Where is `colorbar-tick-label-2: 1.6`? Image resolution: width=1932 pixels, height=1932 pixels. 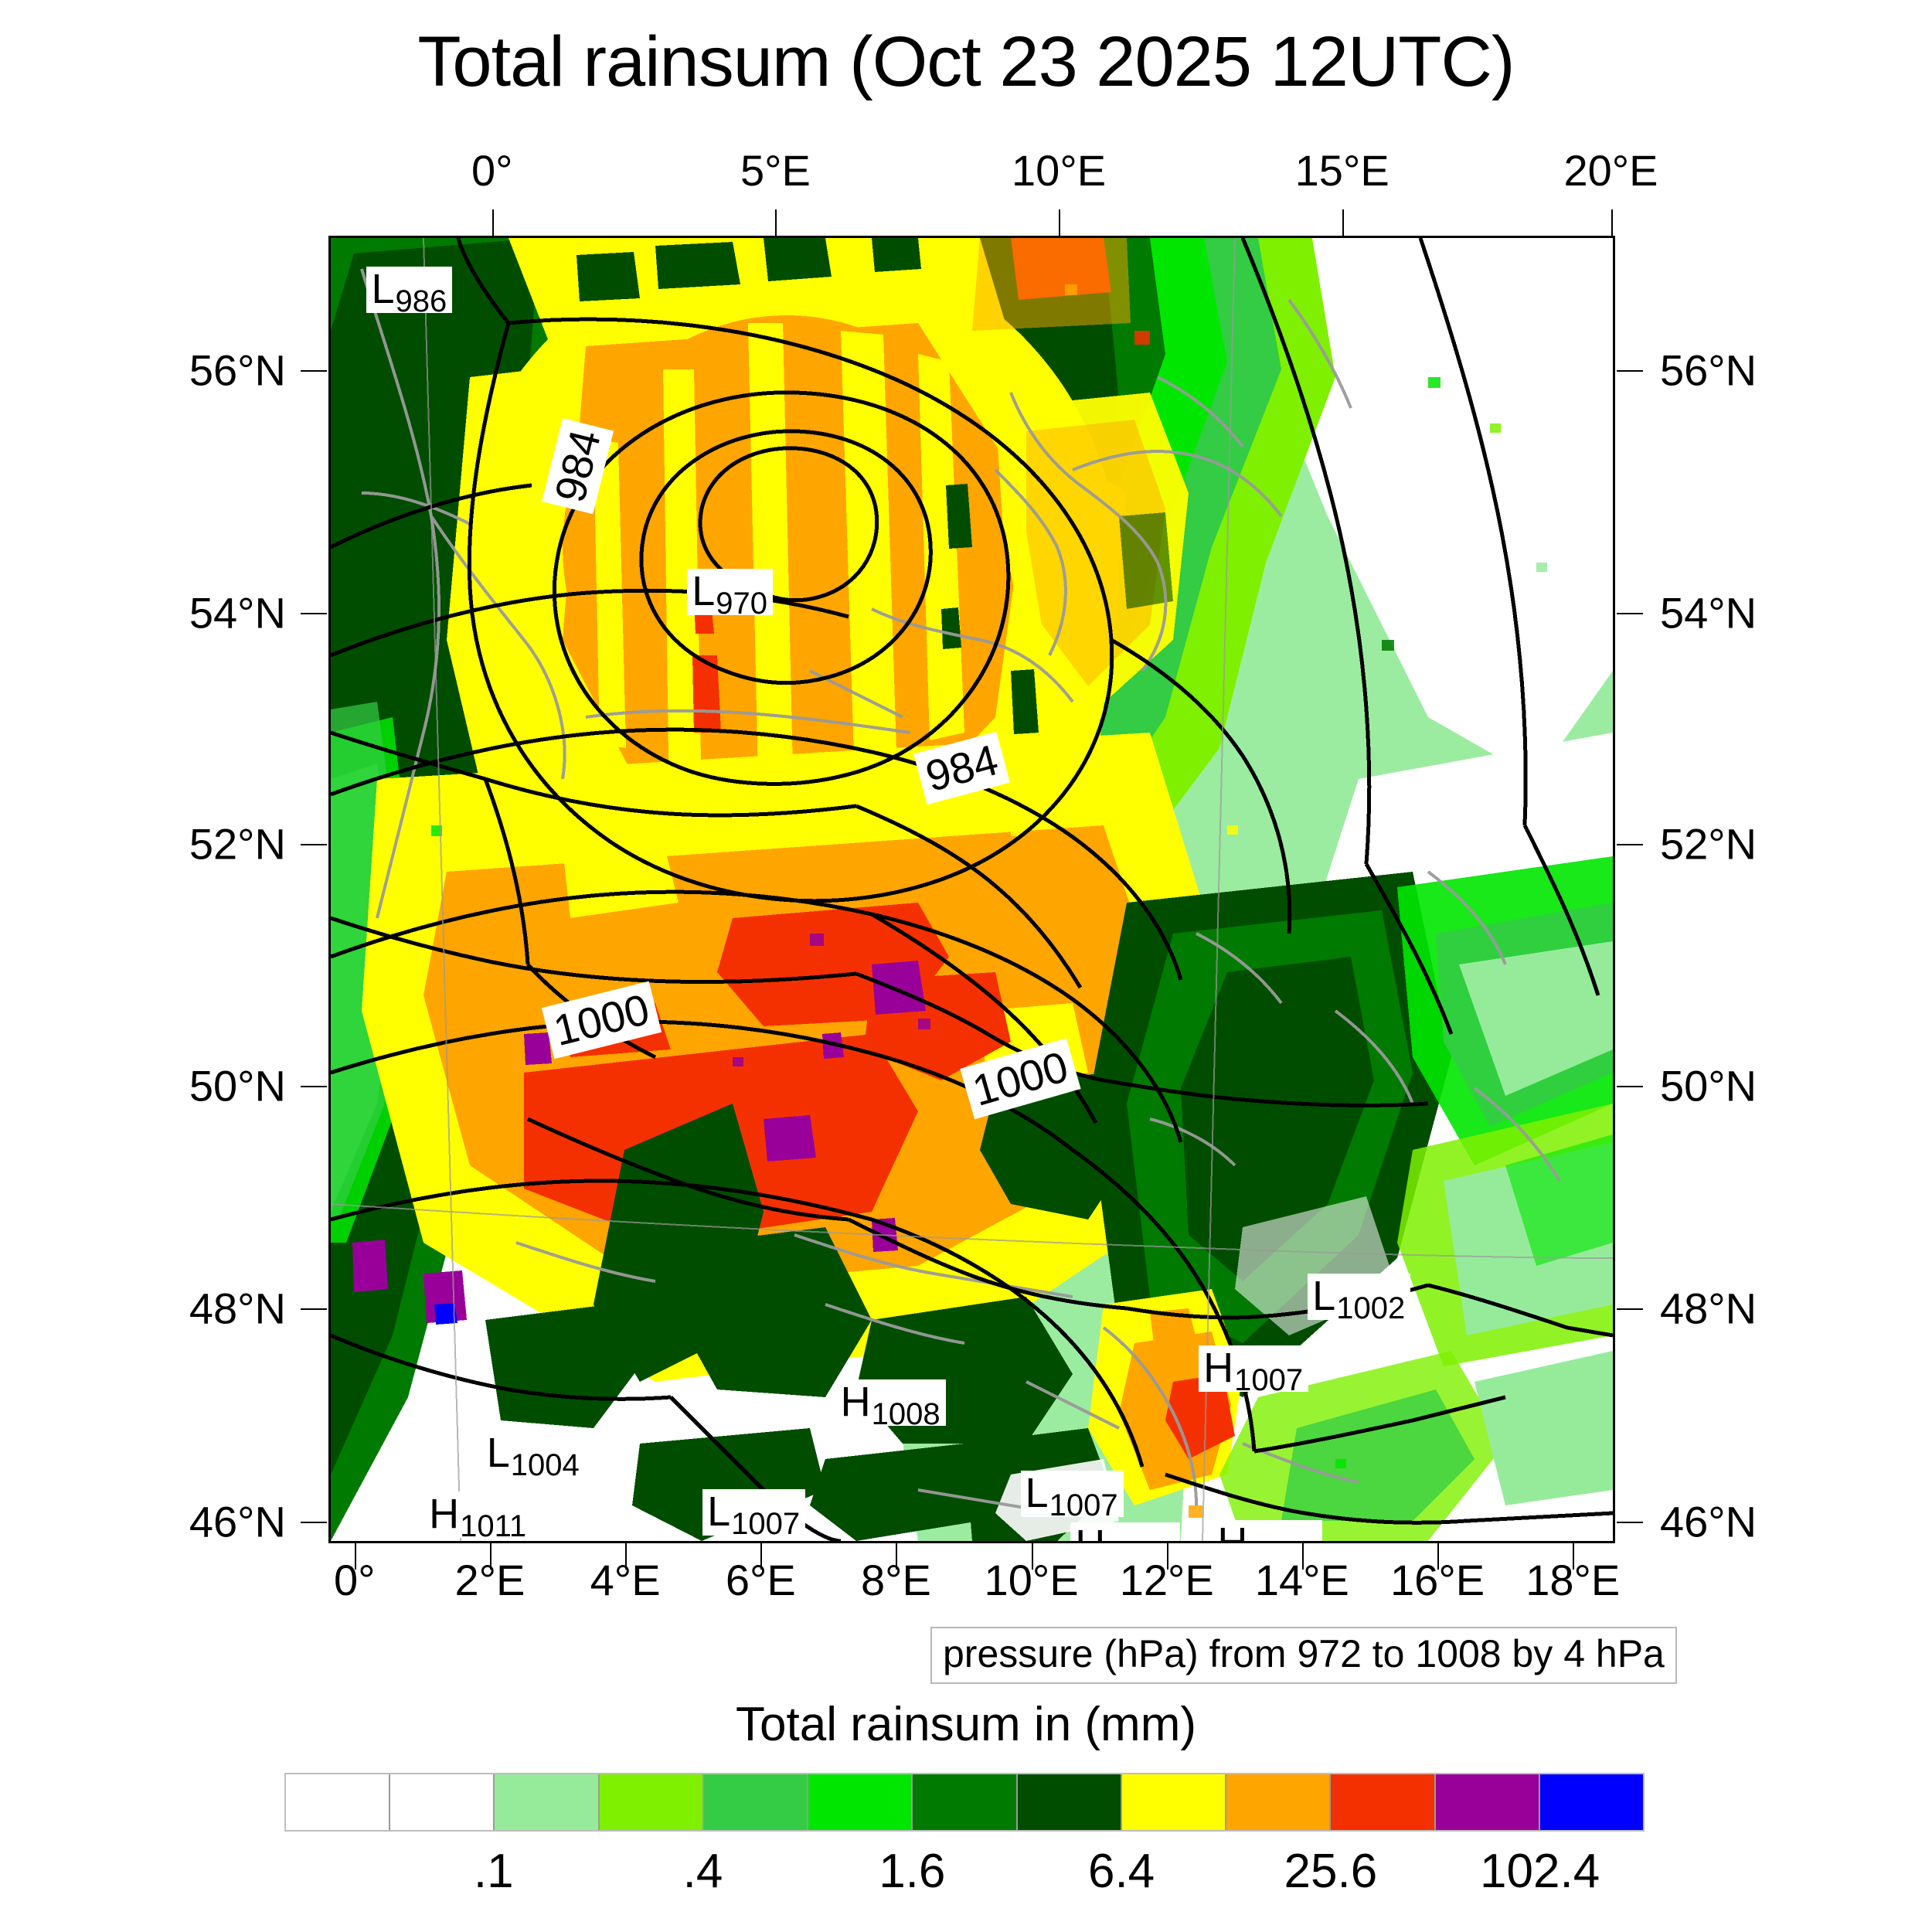
colorbar-tick-label-2: 1.6 is located at coordinates (913, 1871).